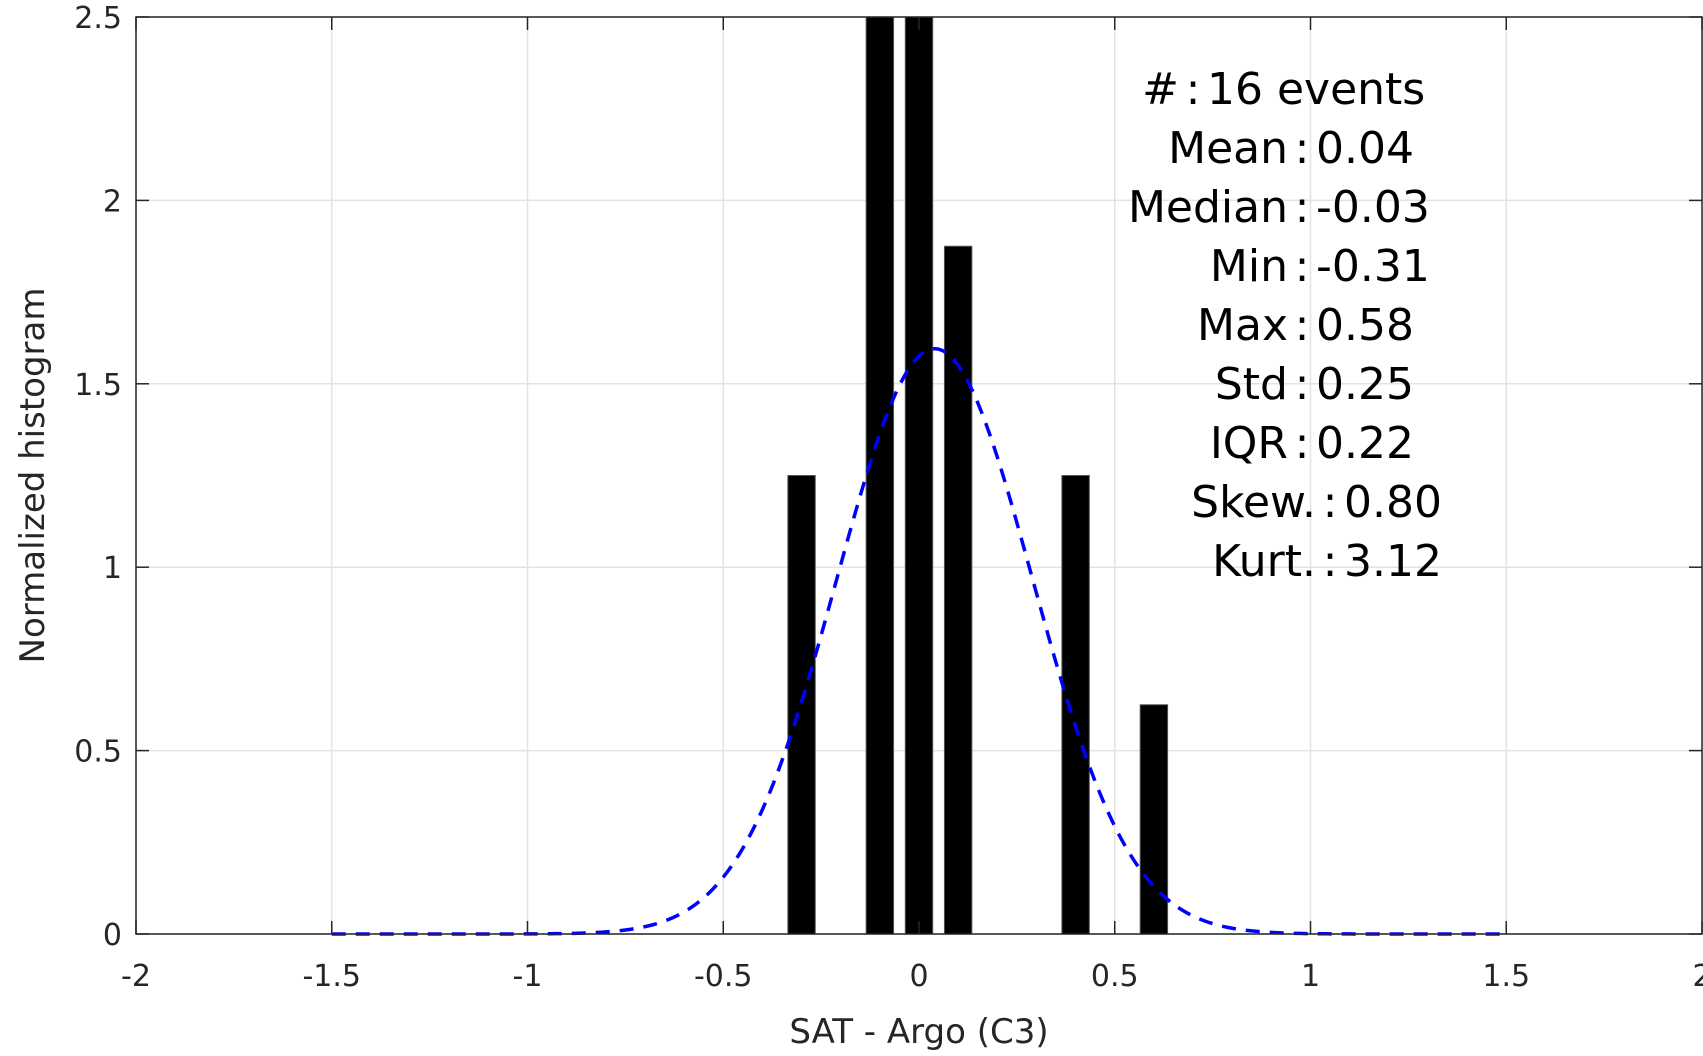  What do you see at coordinates (918, 1032) in the screenshot?
I see `x-axis-label: SAT - Argo (C3)` at bounding box center [918, 1032].